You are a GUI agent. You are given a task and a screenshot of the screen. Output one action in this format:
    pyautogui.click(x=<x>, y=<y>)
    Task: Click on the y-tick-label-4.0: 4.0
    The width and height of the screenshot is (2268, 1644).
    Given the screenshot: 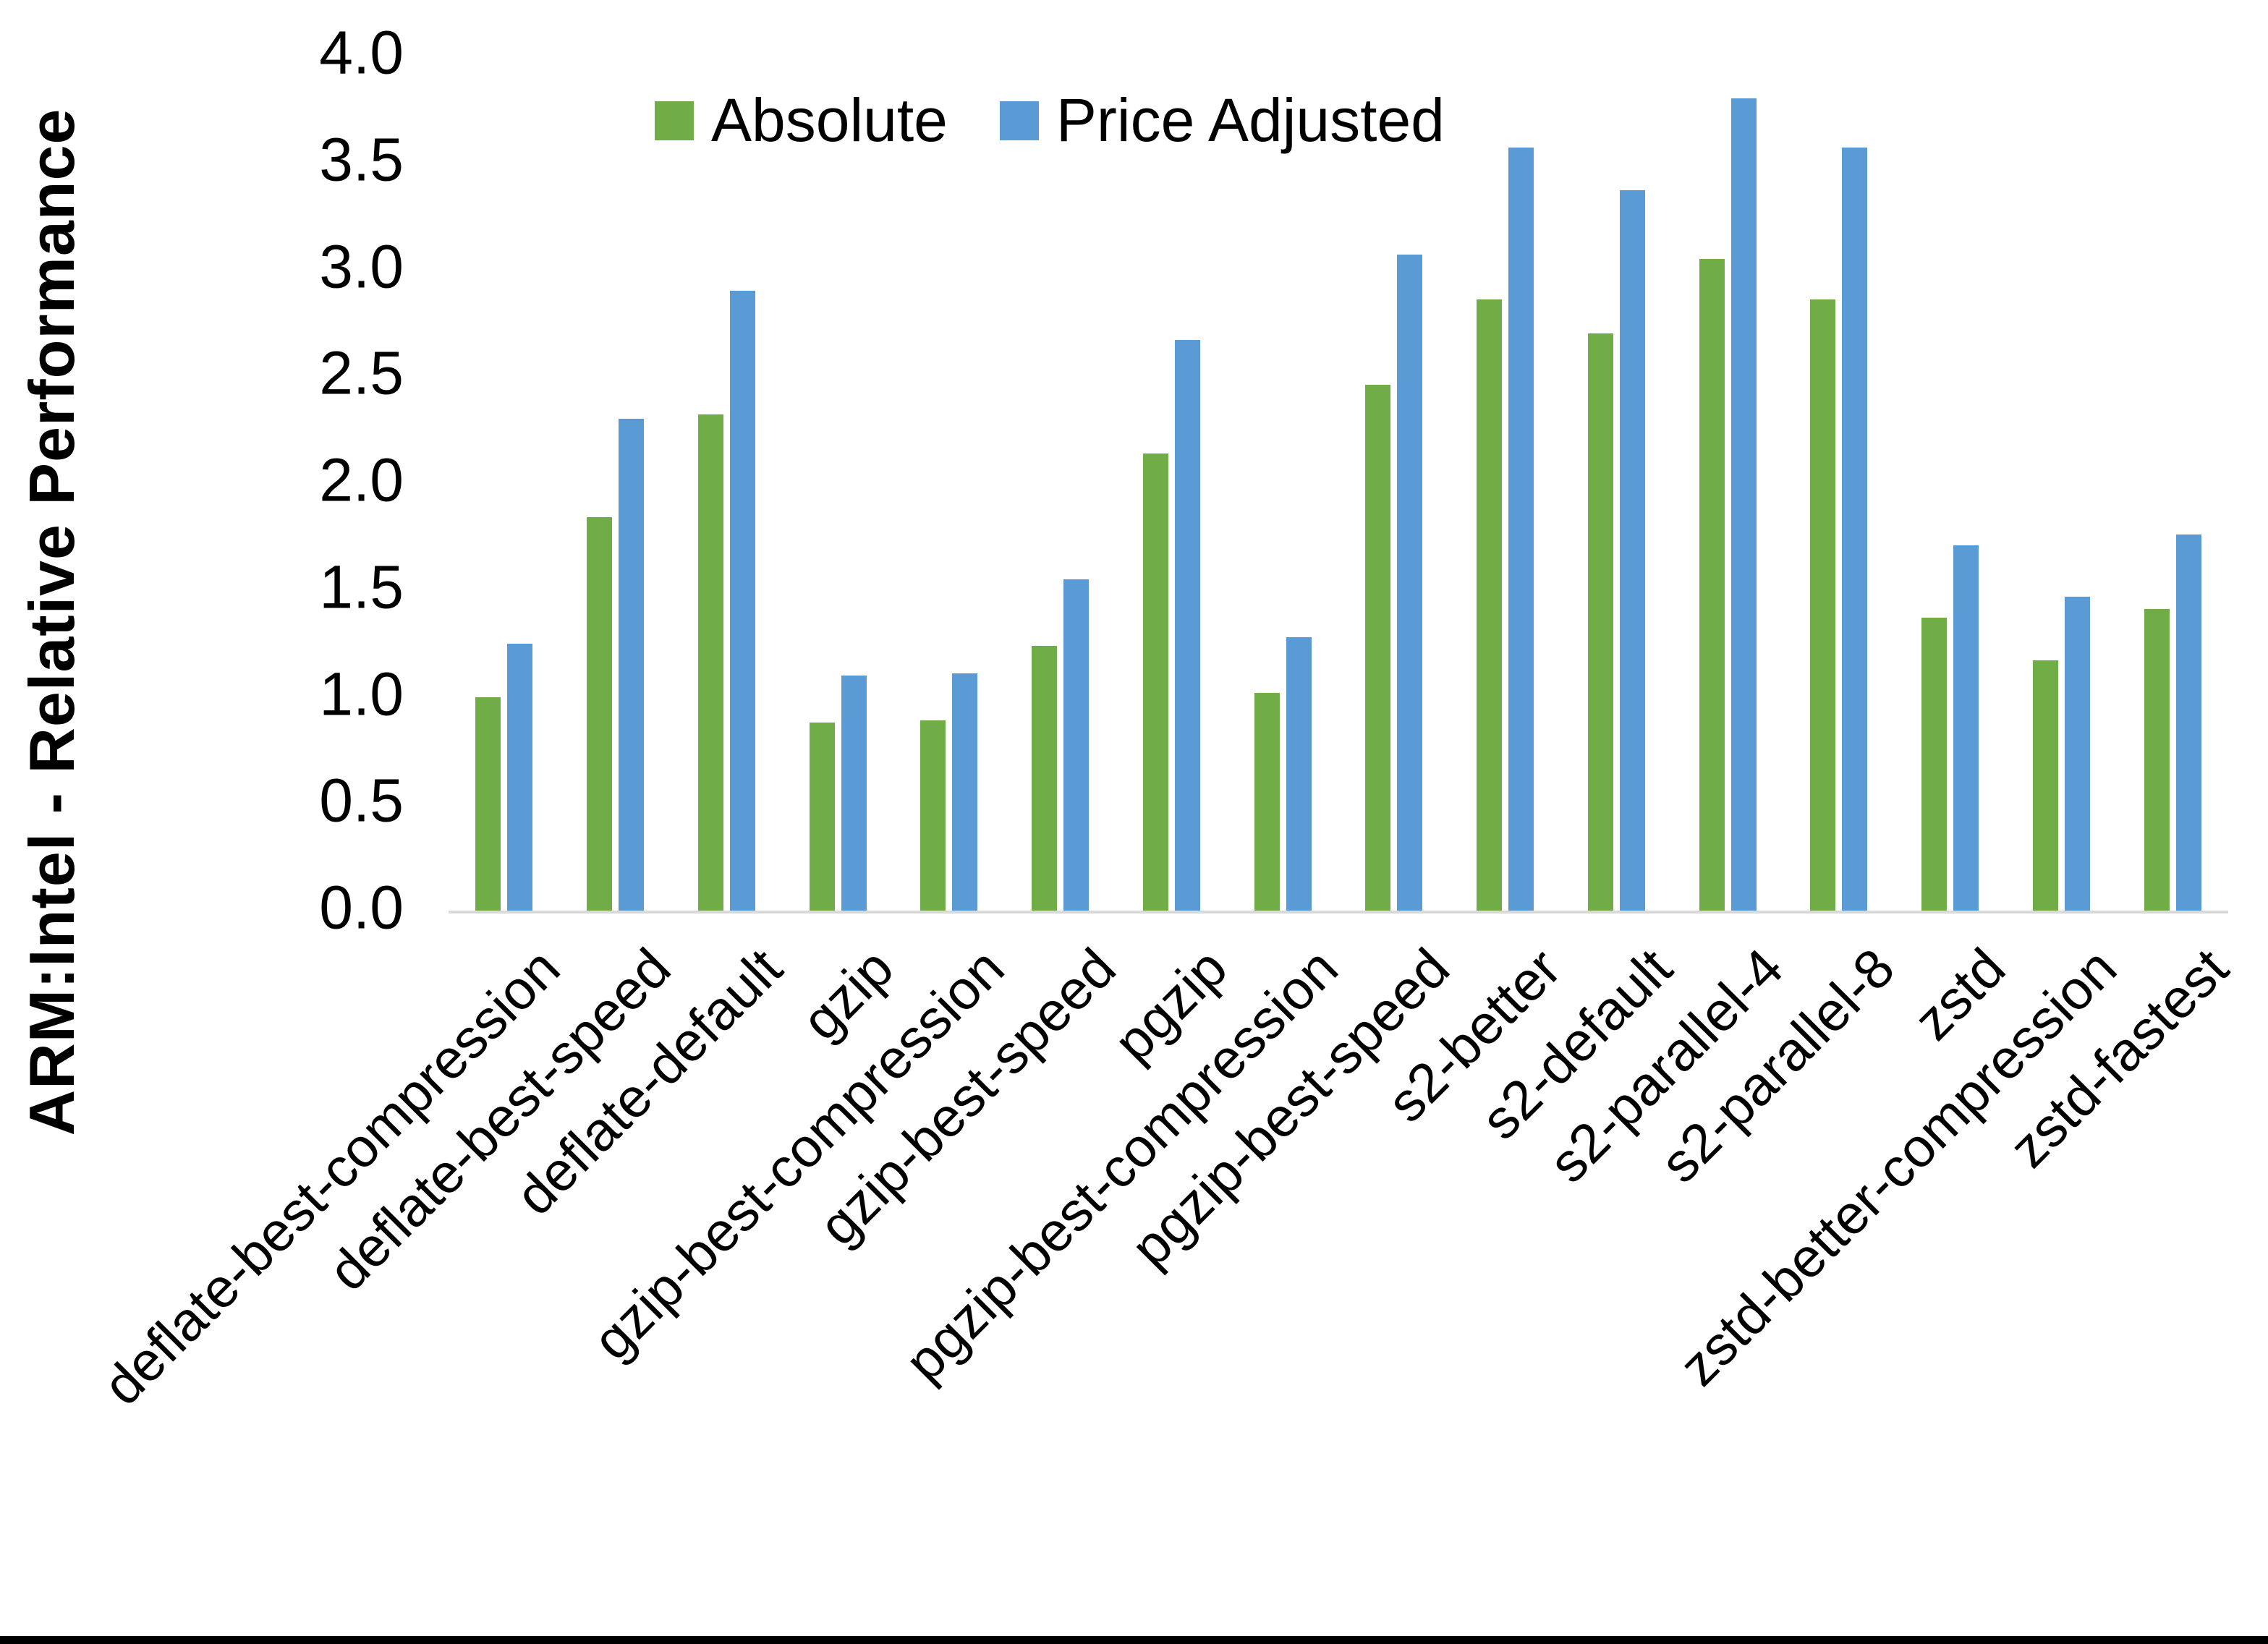 What is the action you would take?
    pyautogui.click(x=361, y=52)
    